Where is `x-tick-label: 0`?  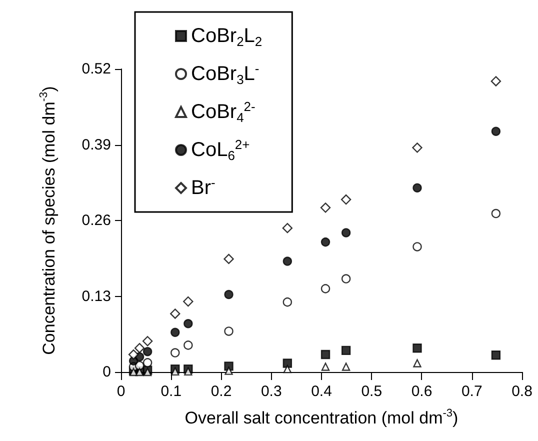 x-tick-label: 0 is located at coordinates (121, 391).